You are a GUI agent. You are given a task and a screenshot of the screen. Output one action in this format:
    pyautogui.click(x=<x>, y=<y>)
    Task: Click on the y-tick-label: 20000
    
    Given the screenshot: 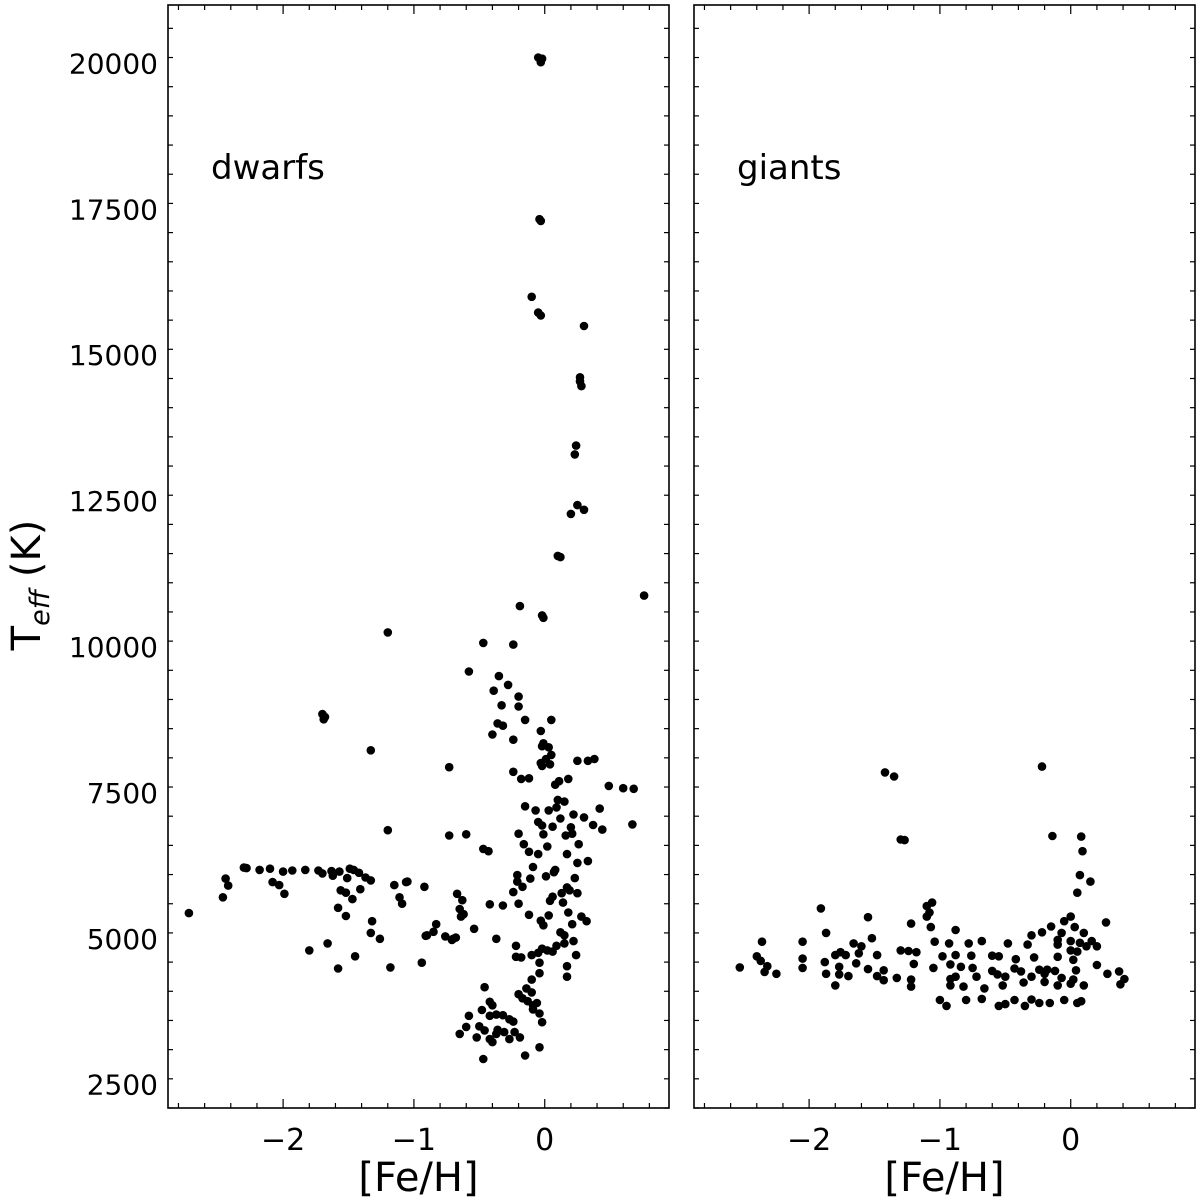 What is the action you would take?
    pyautogui.click(x=113, y=63)
    